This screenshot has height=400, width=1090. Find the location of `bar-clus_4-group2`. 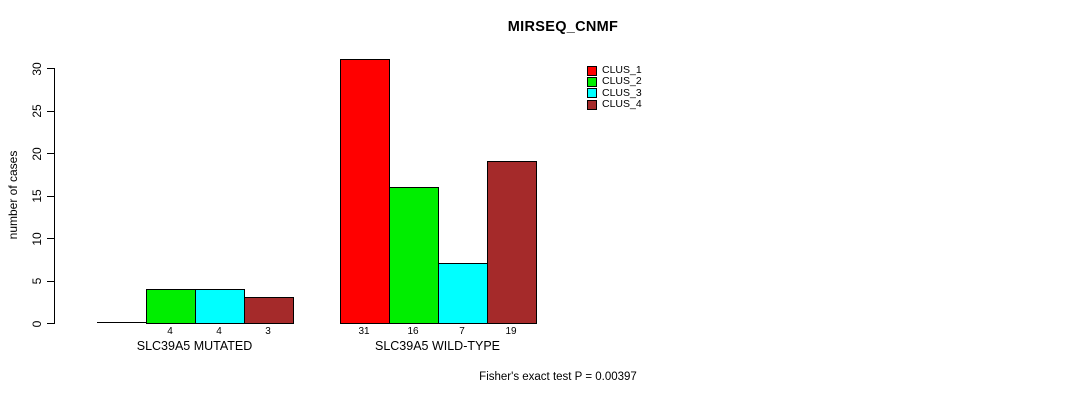

bar-clus_4-group2 is located at coordinates (511, 242).